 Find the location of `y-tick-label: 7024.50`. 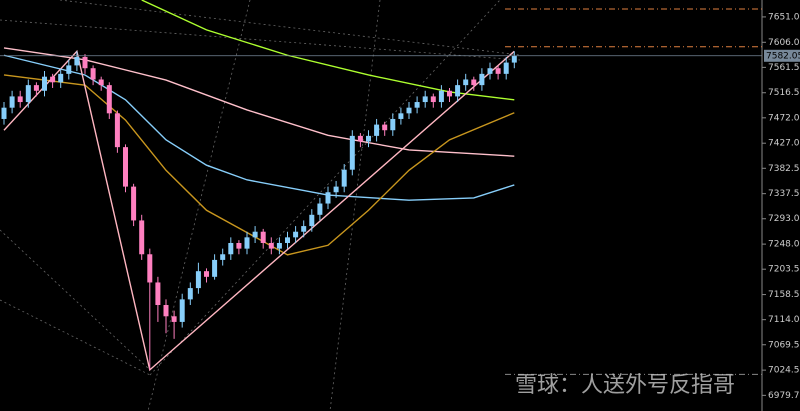

y-tick-label: 7024.50 is located at coordinates (784, 371).